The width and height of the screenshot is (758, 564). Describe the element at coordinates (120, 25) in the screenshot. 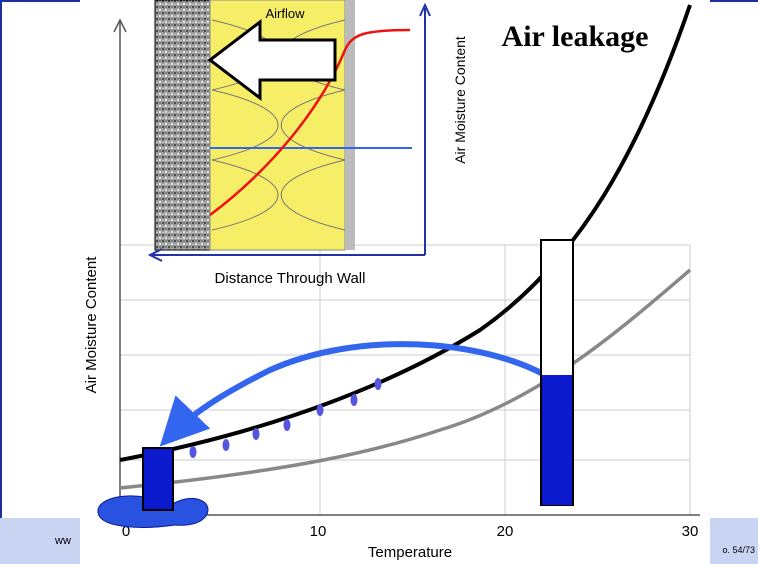

I see `y-axis-arrow` at that location.